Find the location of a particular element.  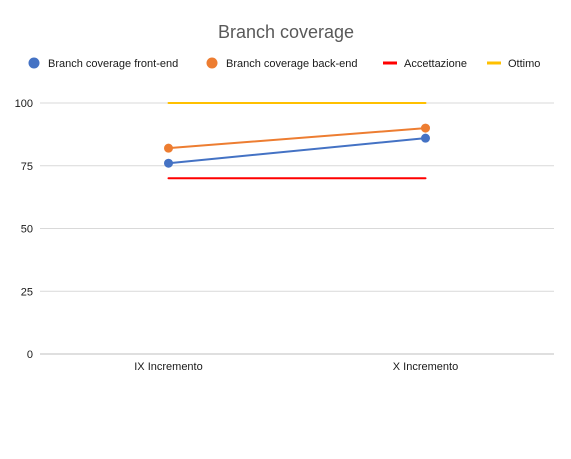

legend-label: Branch coverage front-end is located at coordinates (113, 64).